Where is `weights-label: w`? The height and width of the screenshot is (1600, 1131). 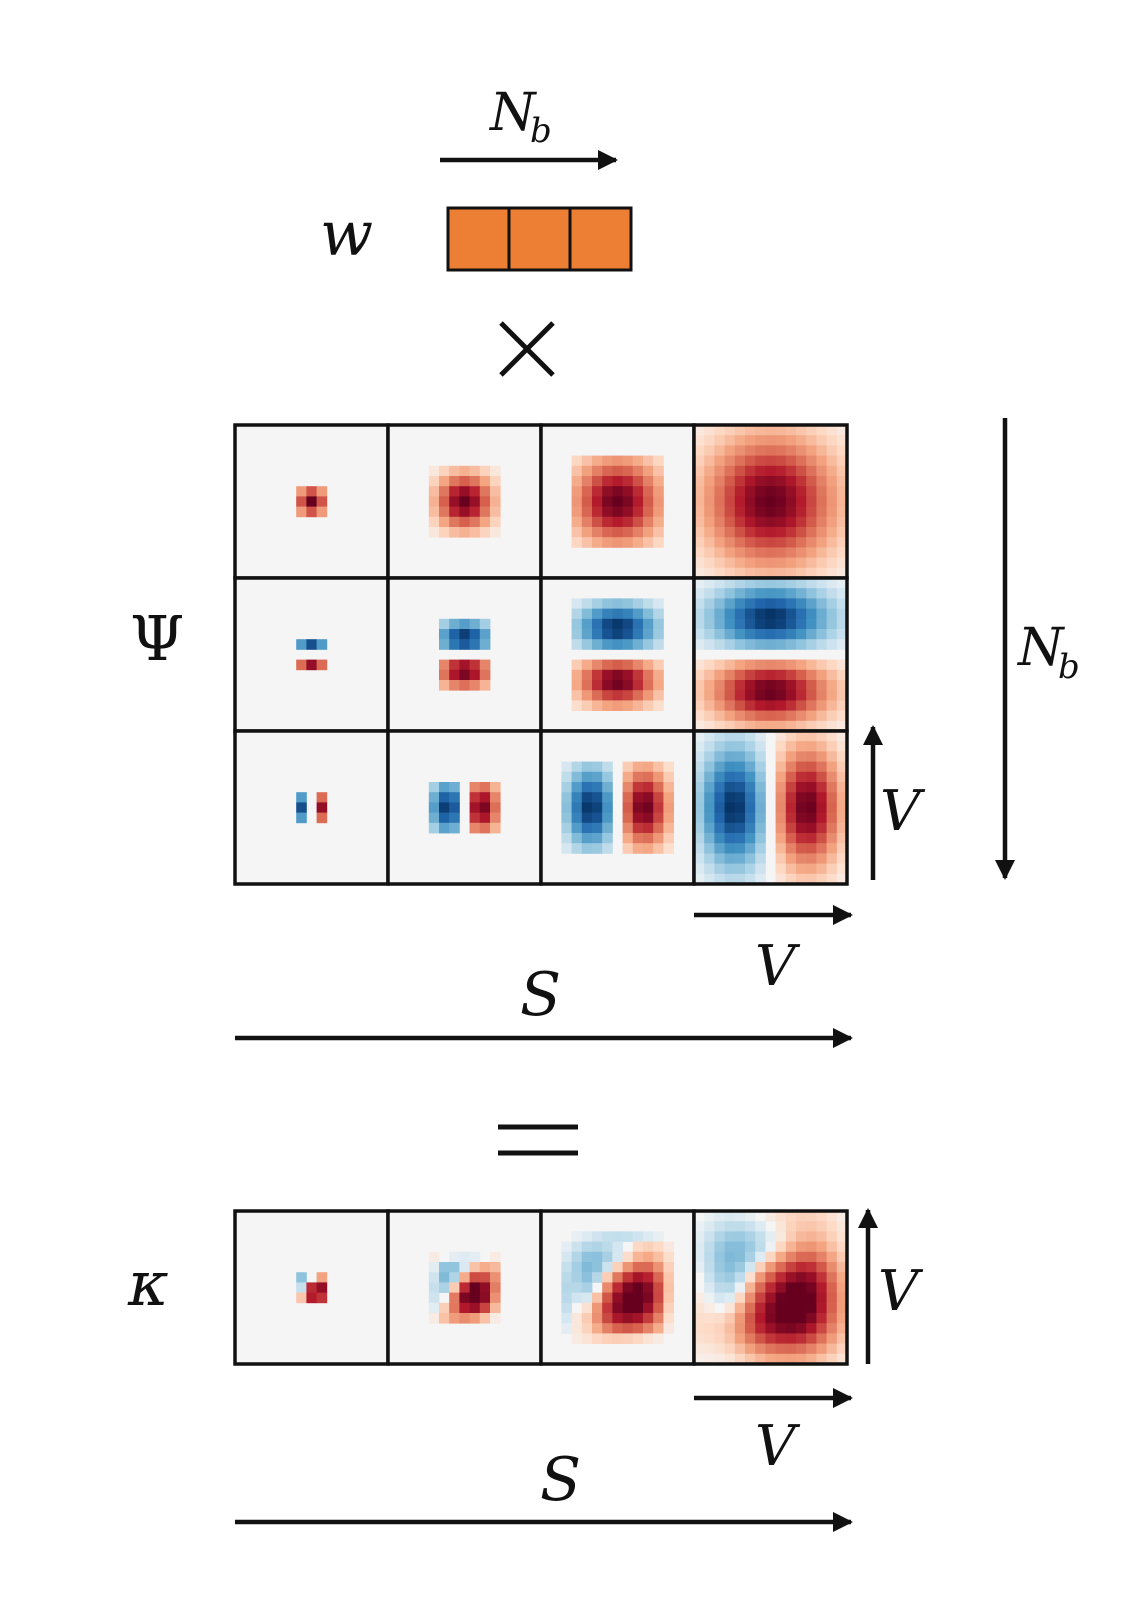 weights-label: w is located at coordinates (346, 233).